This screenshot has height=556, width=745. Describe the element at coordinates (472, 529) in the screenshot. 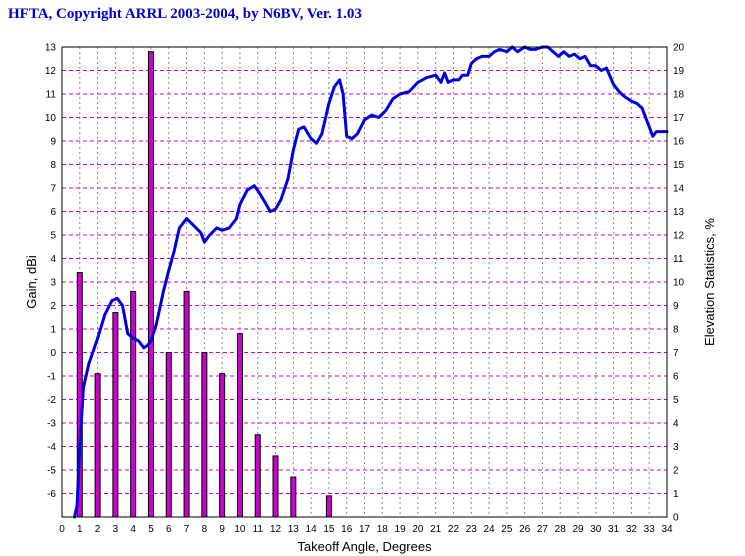

I see `x-tick-label: 23` at that location.